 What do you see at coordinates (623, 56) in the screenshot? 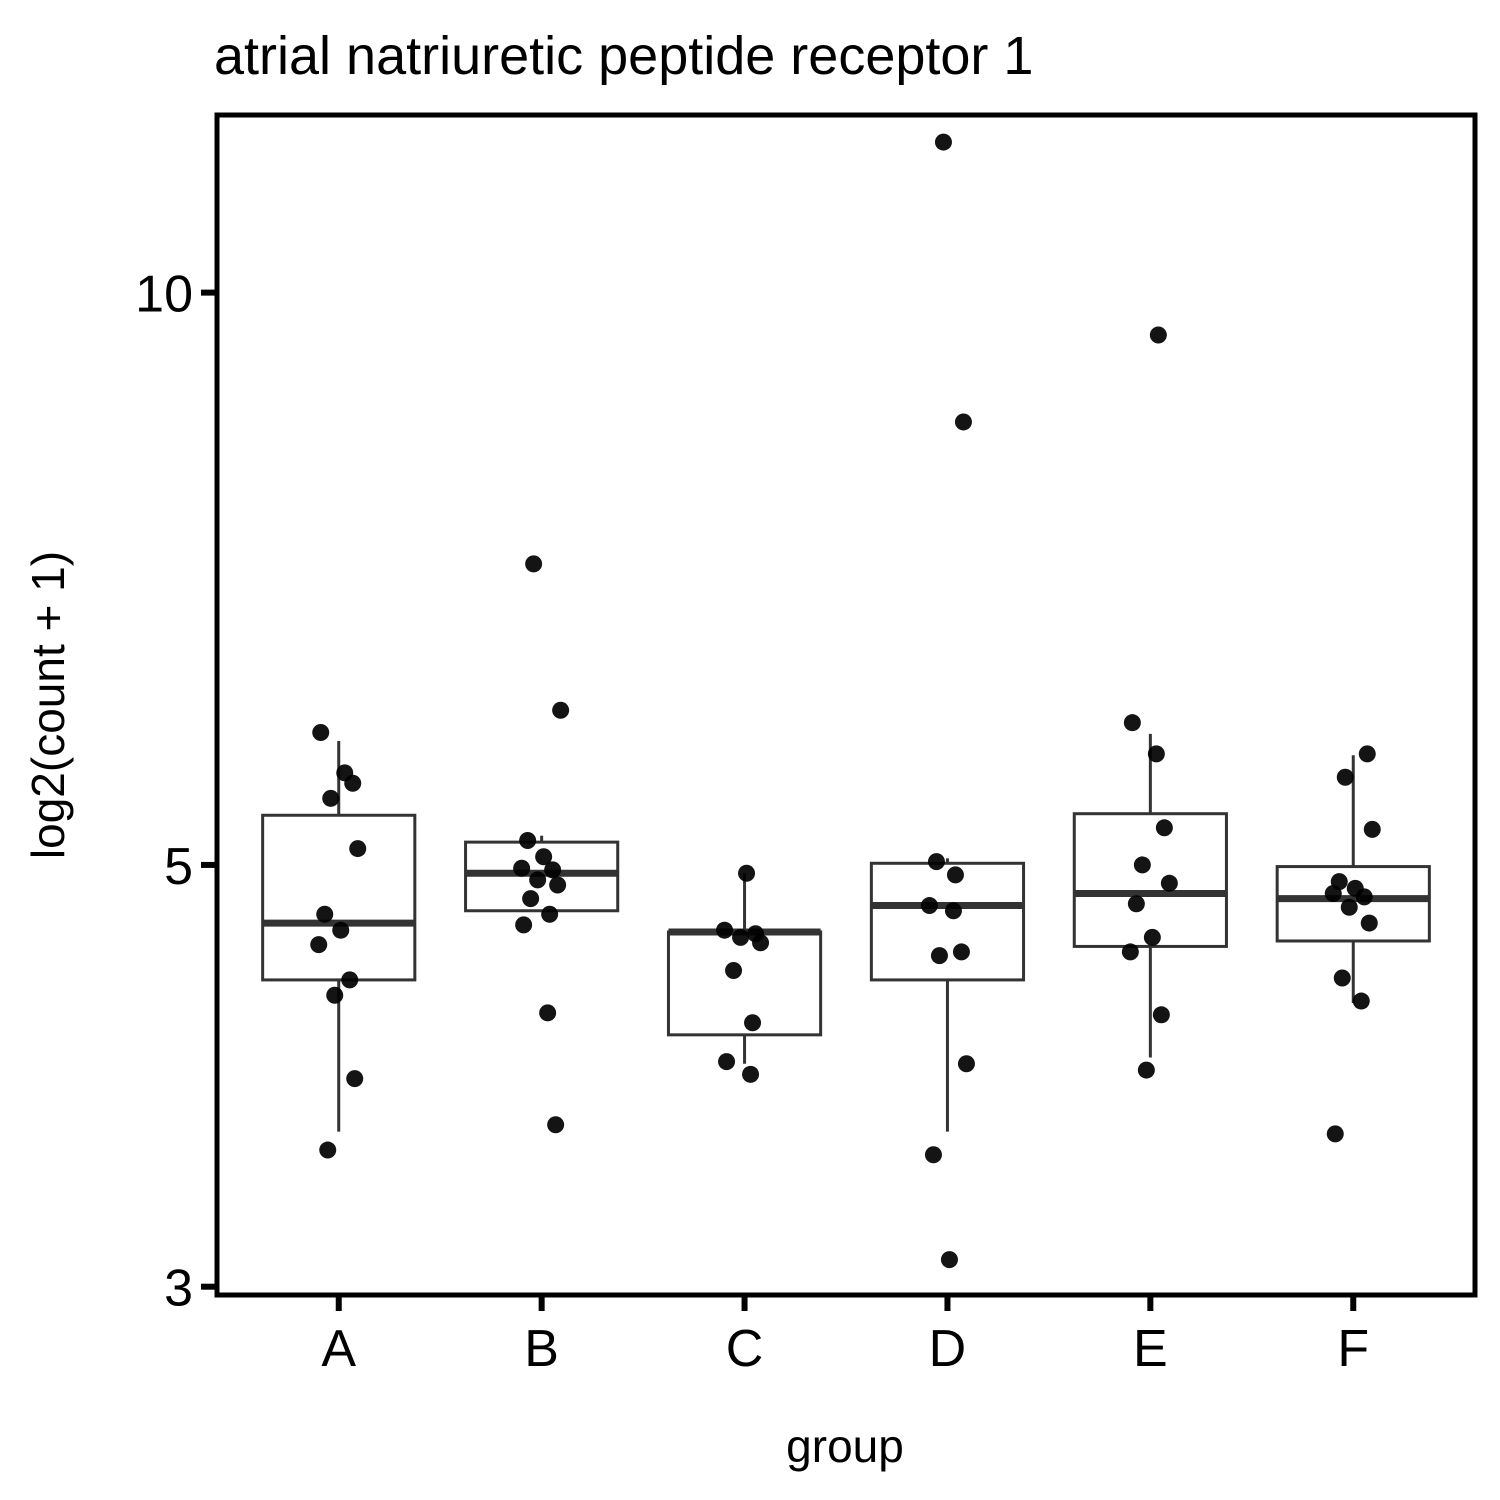
I see `chart-title: atrial natriuretic peptide receptor 1` at bounding box center [623, 56].